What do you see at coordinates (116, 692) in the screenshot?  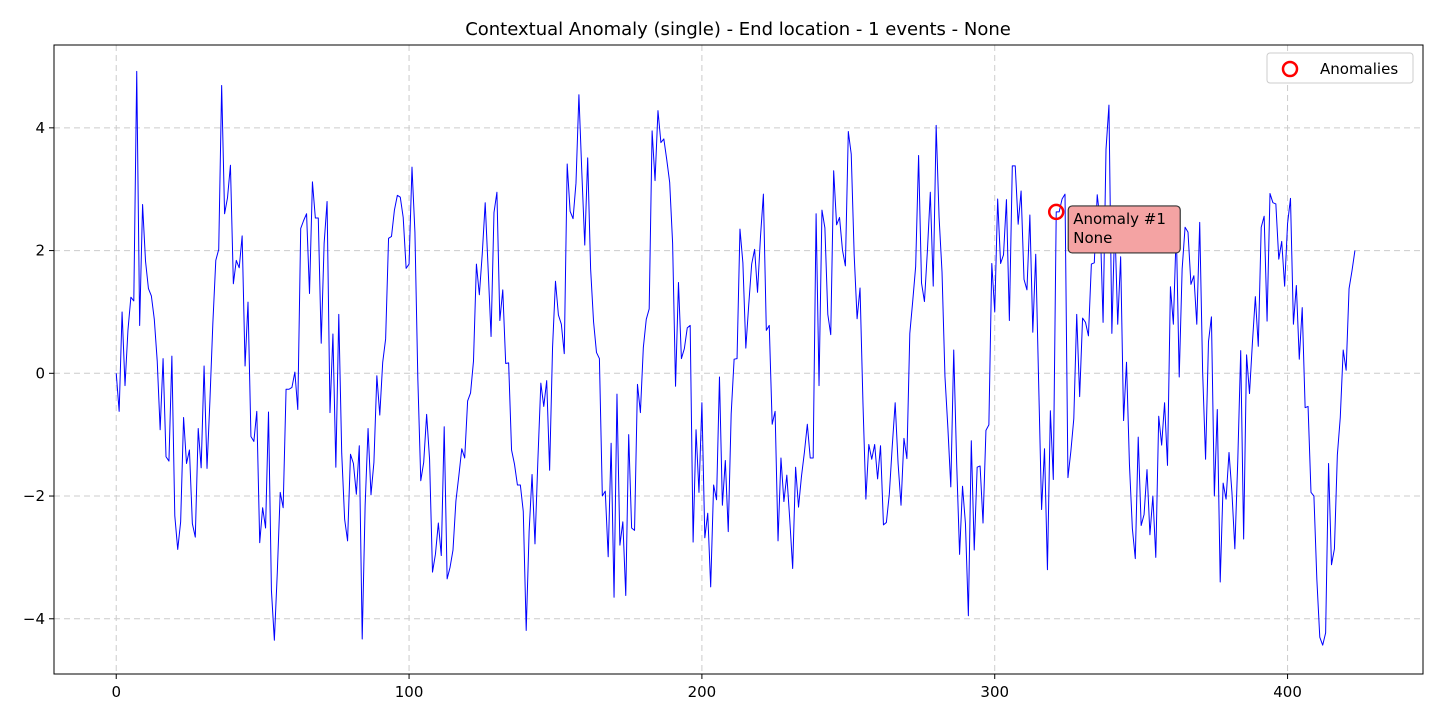 I see `x-tick-label: 0` at bounding box center [116, 692].